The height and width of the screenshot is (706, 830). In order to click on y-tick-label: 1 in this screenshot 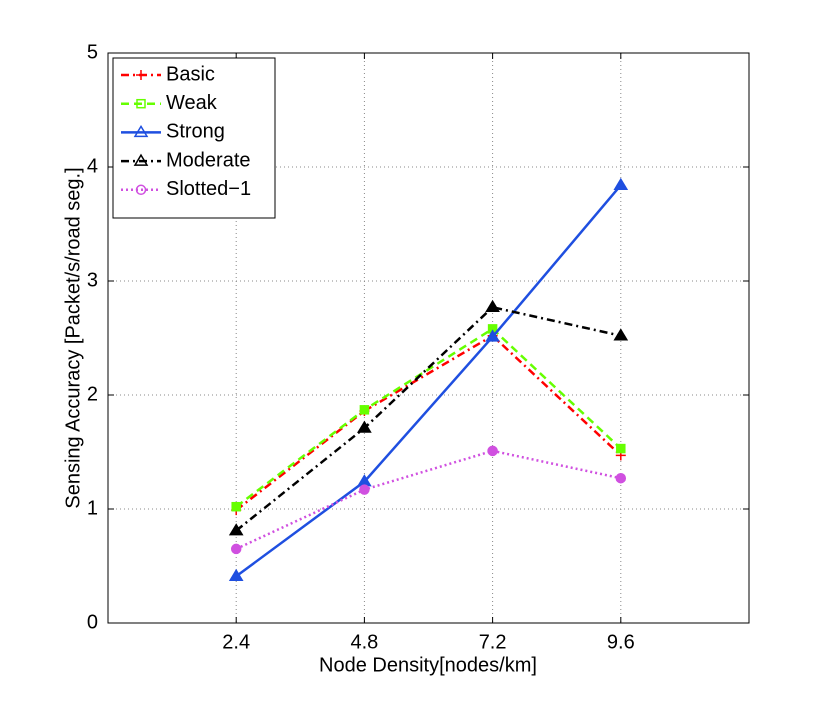, I will do `click(92, 508)`.